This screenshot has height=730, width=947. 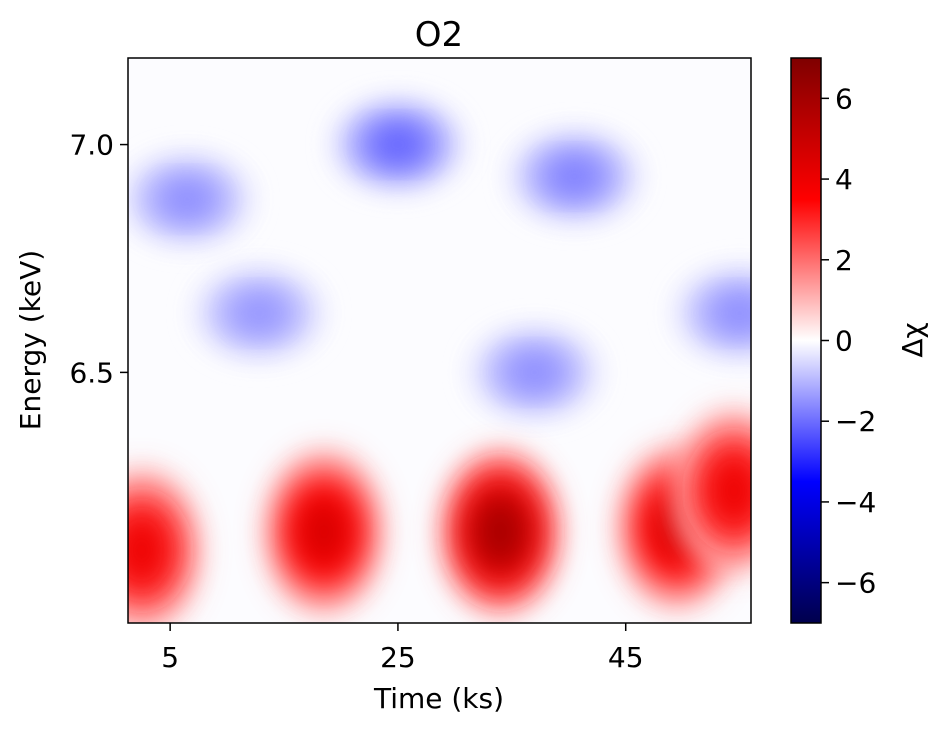 I want to click on colorbar-ticks: 6 4 2 0 −2 −4 −6, so click(x=848, y=341).